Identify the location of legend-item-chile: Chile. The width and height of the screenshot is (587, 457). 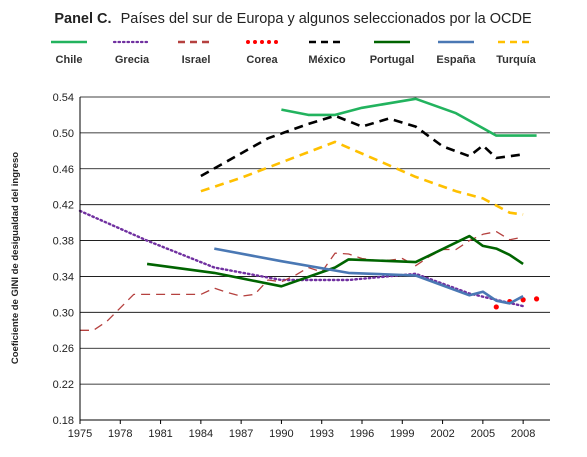
(69, 53).